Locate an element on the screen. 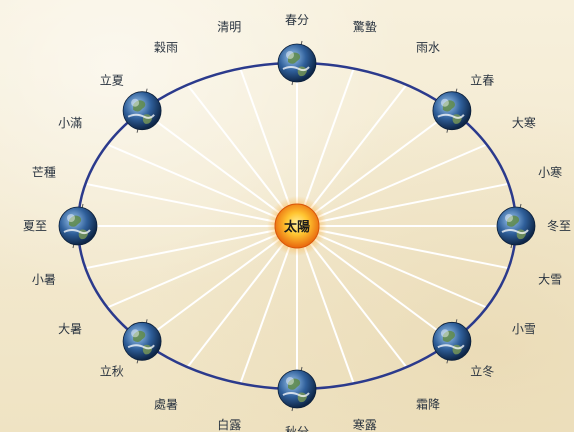 This screenshot has width=574, height=432. solar-term-label: 芒種 is located at coordinates (44, 172).